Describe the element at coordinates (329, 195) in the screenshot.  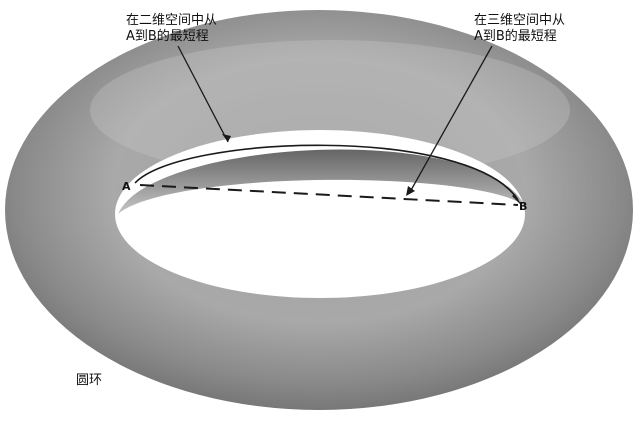
I see `path-3d-dashed-line` at that location.